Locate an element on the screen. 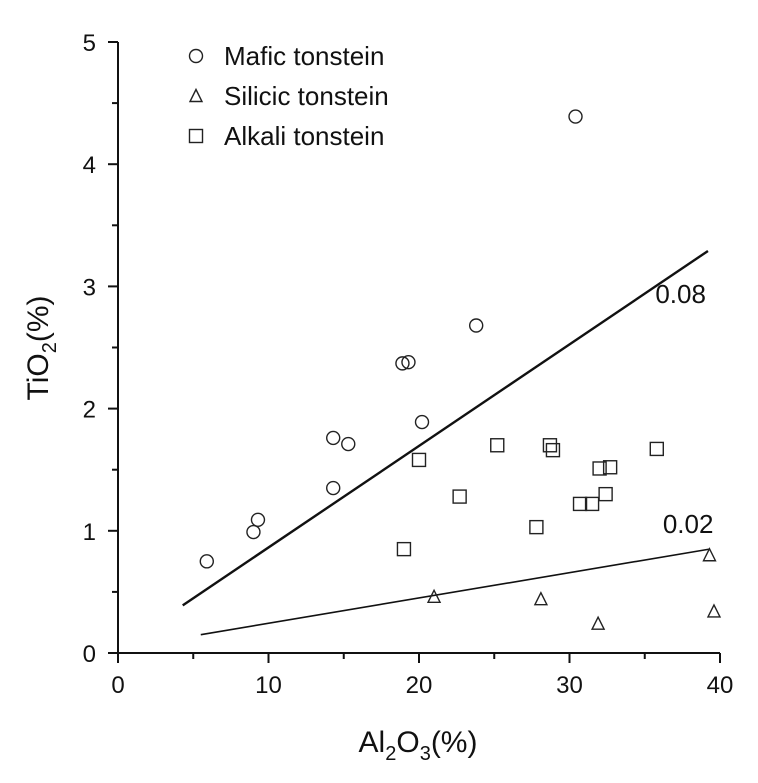 Image resolution: width=758 pixels, height=783 pixels. reference-line-0.02 is located at coordinates (455, 592).